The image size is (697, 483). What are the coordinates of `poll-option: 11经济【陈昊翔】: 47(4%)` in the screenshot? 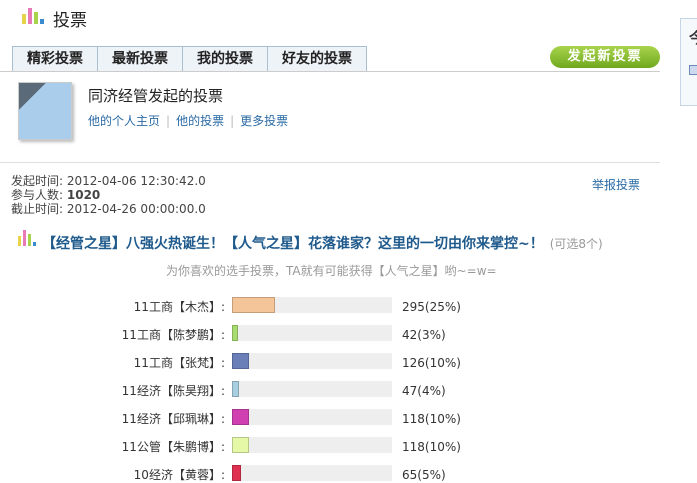 It's located at (348, 389).